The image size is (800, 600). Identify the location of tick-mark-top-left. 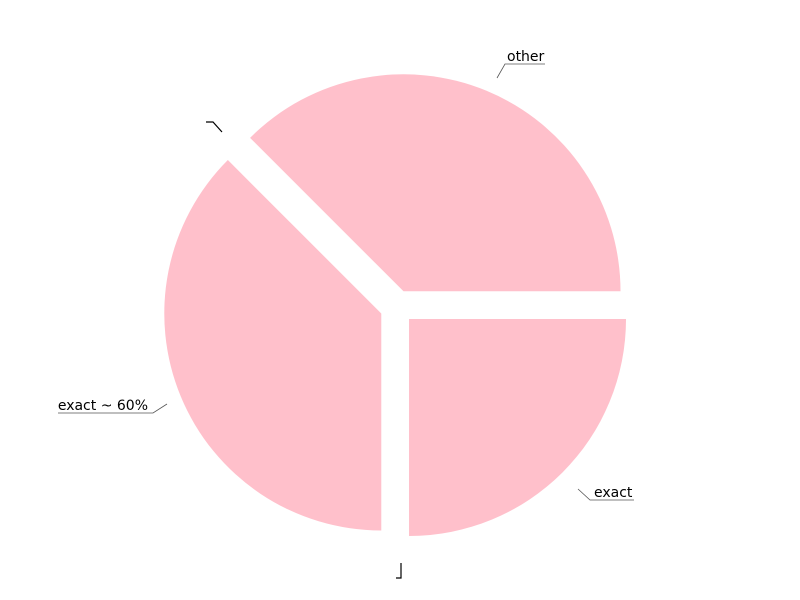
(214, 127).